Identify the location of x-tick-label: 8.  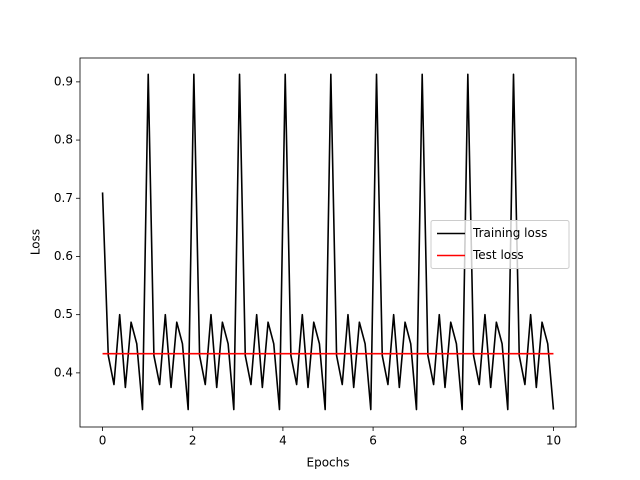
(463, 441).